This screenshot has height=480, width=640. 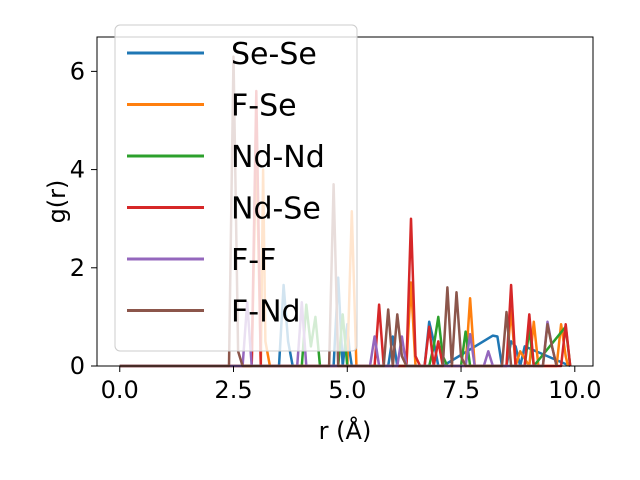 I want to click on y-axis: 0 2 4 6, so click(x=83, y=218).